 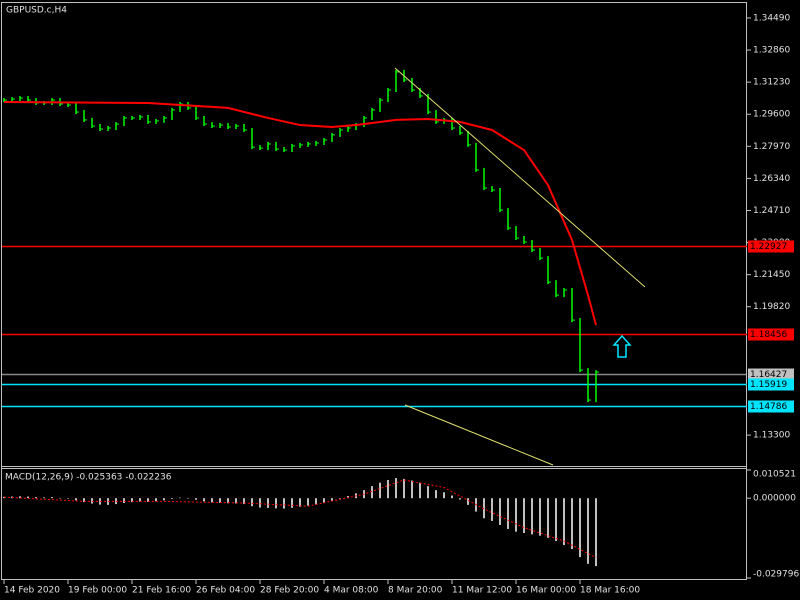 I want to click on y-tick-label: 0.010521, so click(x=774, y=475).